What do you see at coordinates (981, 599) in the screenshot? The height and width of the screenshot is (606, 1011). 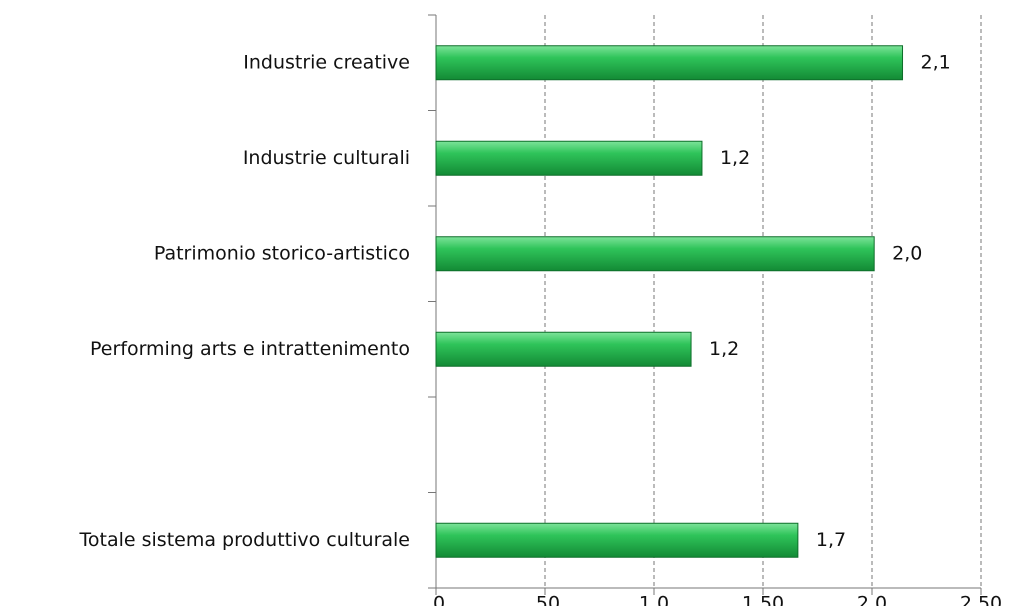 I see `x-tick-label: 2,50` at bounding box center [981, 599].